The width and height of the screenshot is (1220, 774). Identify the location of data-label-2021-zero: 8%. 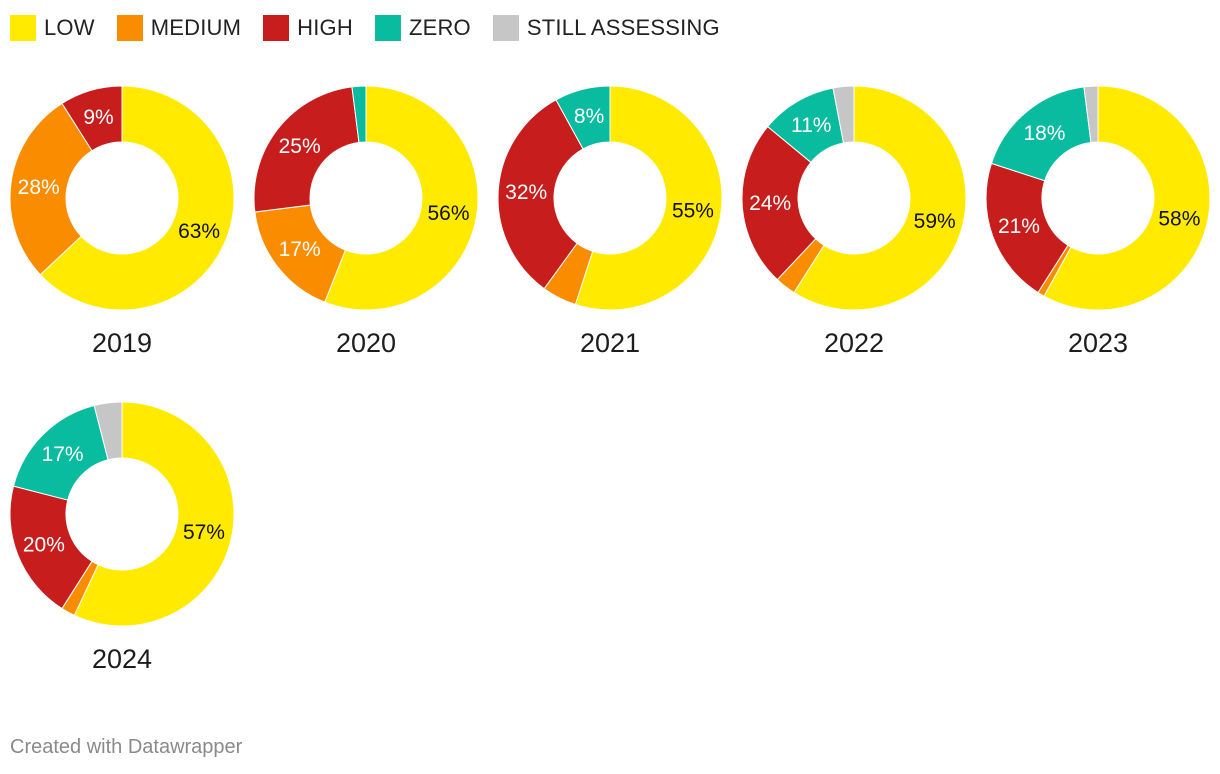
(589, 116).